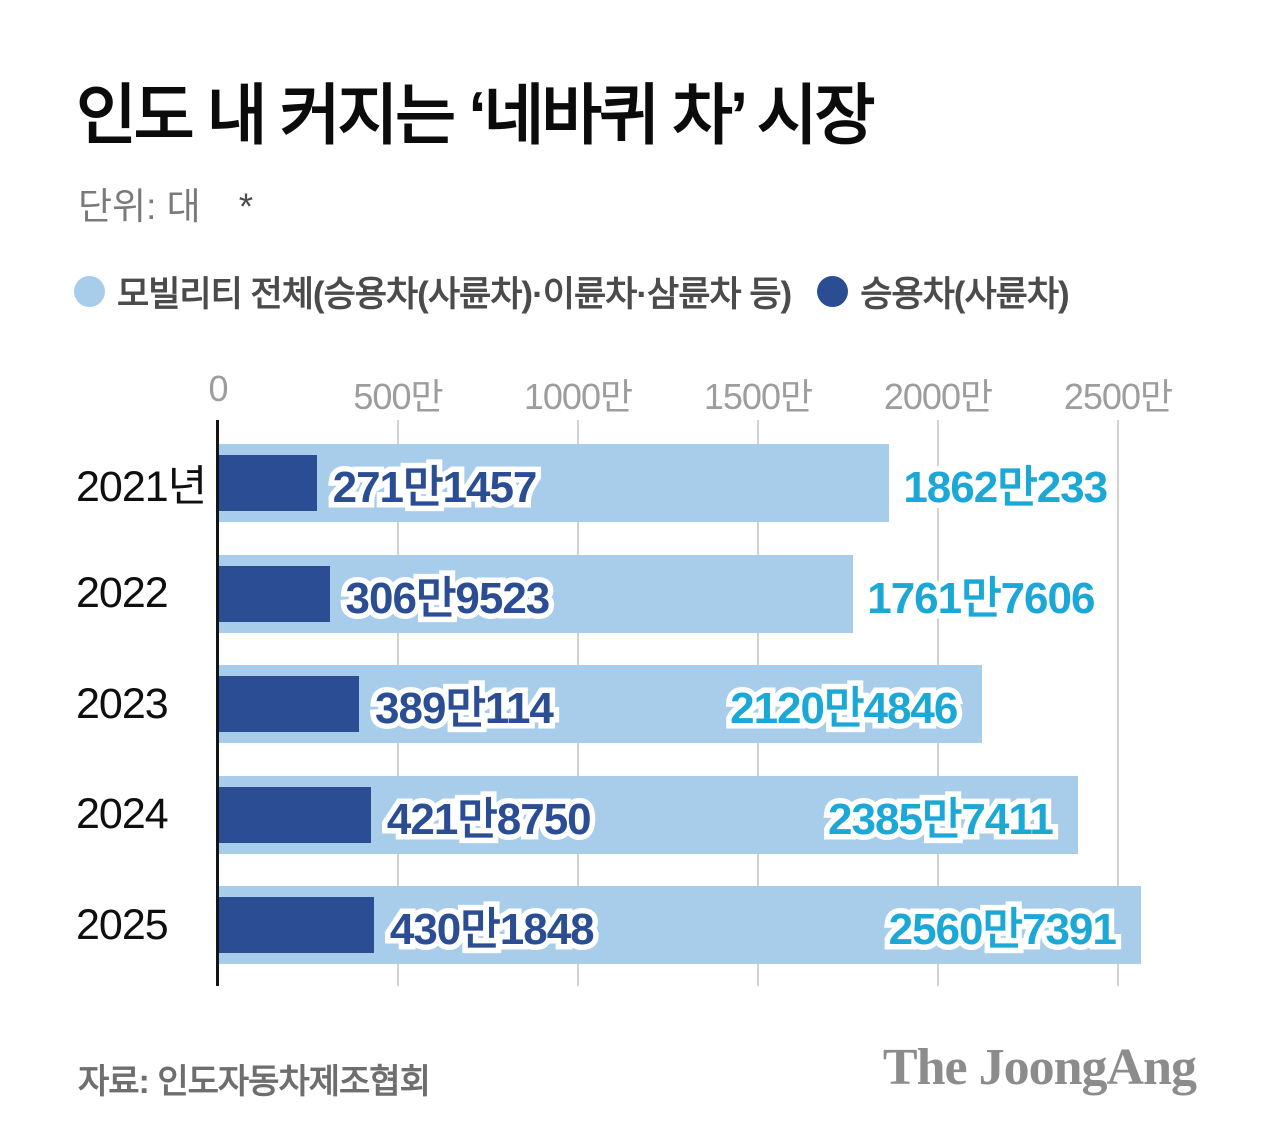 The width and height of the screenshot is (1280, 1144). Describe the element at coordinates (1003, 925) in the screenshot. I see `bar-total-value: 2560만7391` at that location.